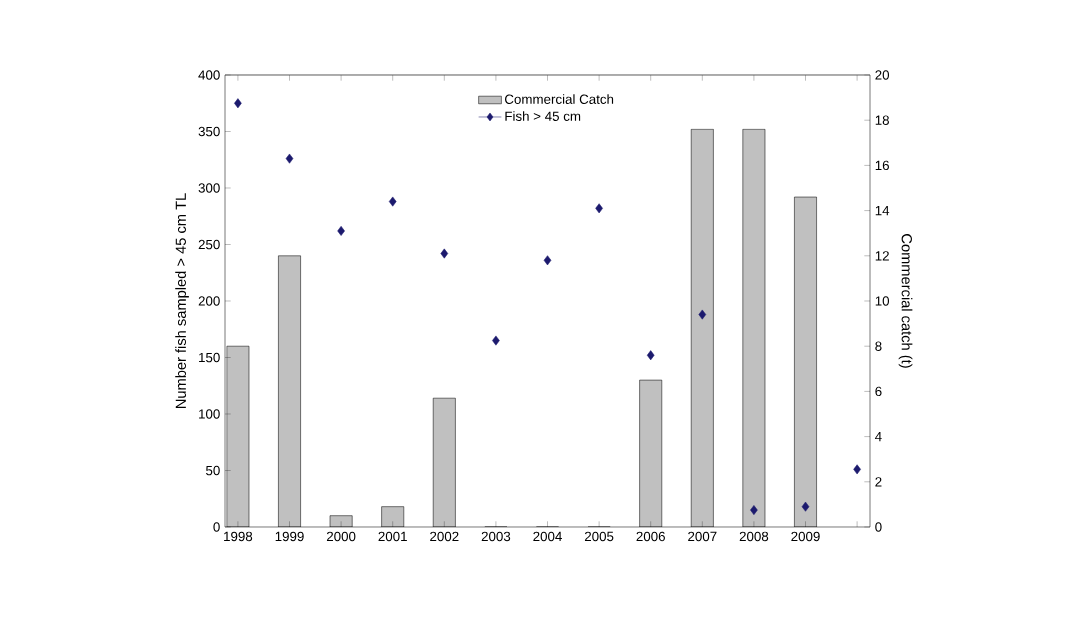 The width and height of the screenshot is (1084, 625). Describe the element at coordinates (882, 211) in the screenshot. I see `y2-tick-label: 14` at that location.